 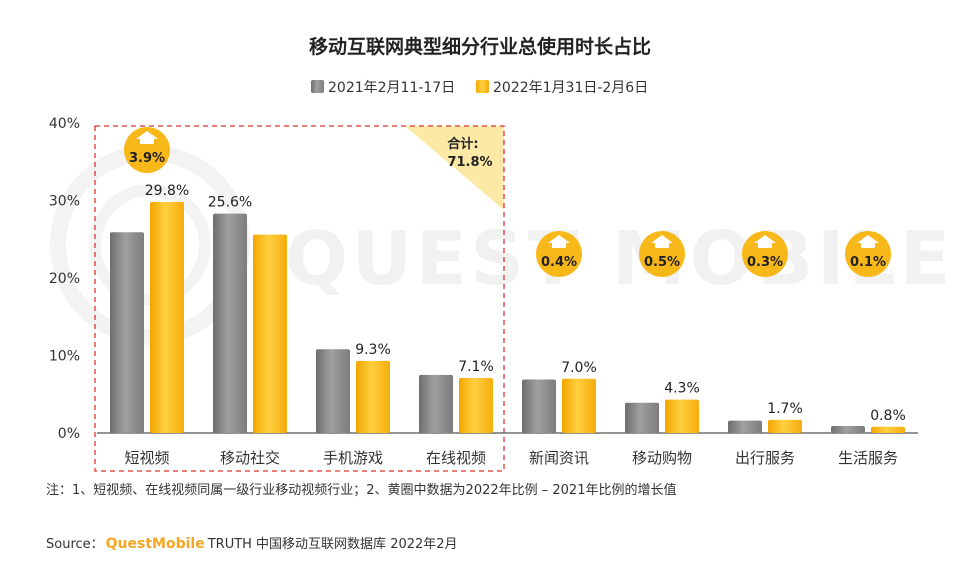 What do you see at coordinates (511, 458) in the screenshot?
I see `category-labels: 短视频 移动社交 手机游戏 在线视频 新闻资讯 移动购物 出行服务 生活服务` at bounding box center [511, 458].